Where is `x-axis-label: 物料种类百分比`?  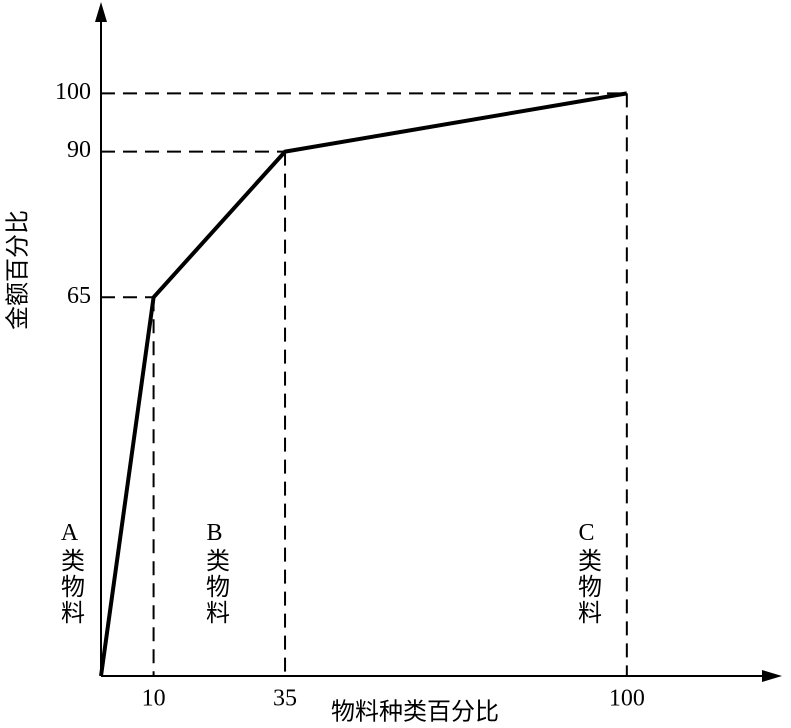 x-axis-label: 物料种类百分比 is located at coordinates (415, 712).